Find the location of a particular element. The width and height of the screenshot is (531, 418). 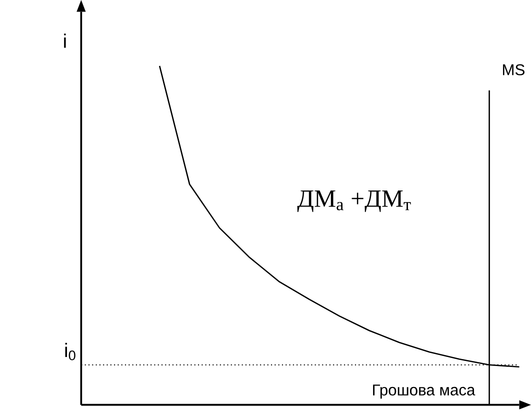

ref-line-label: i$_{0}$ is located at coordinates (70, 351).